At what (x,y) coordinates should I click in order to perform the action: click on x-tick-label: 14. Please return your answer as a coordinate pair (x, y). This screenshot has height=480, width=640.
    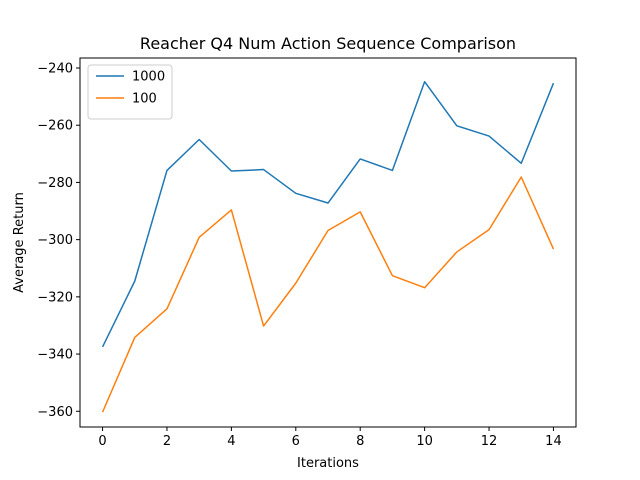
    Looking at the image, I should click on (553, 441).